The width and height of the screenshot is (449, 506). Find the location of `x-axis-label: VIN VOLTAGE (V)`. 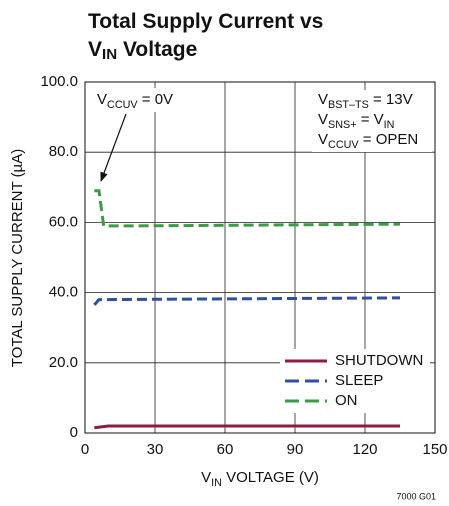

x-axis-label: VIN VOLTAGE (V) is located at coordinates (260, 479).